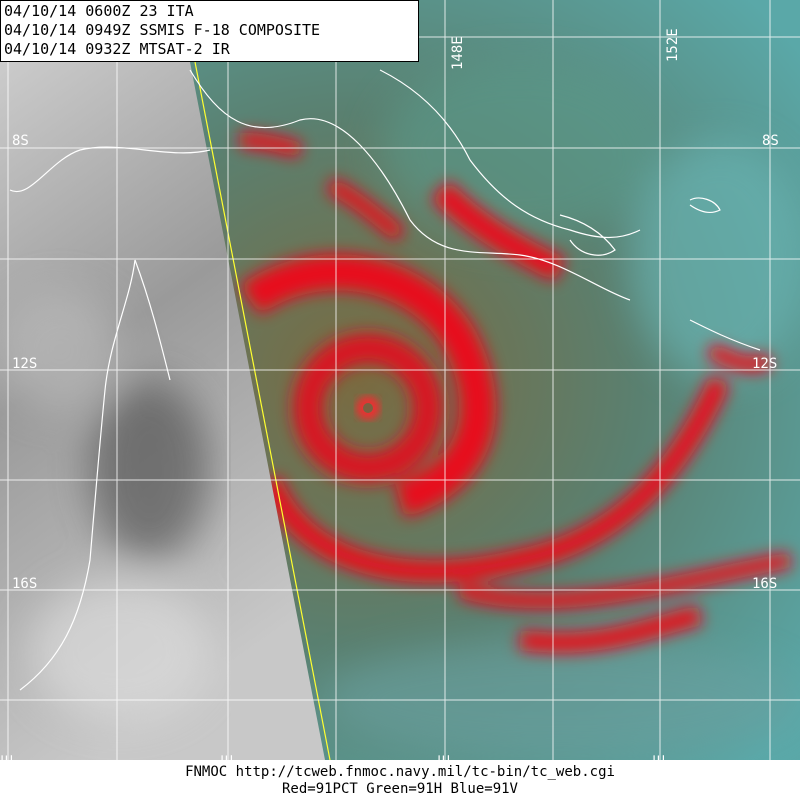 The width and height of the screenshot is (800, 800). I want to click on header-line: 04/10/14 0932Z MTSAT-2 IR, so click(117, 49).